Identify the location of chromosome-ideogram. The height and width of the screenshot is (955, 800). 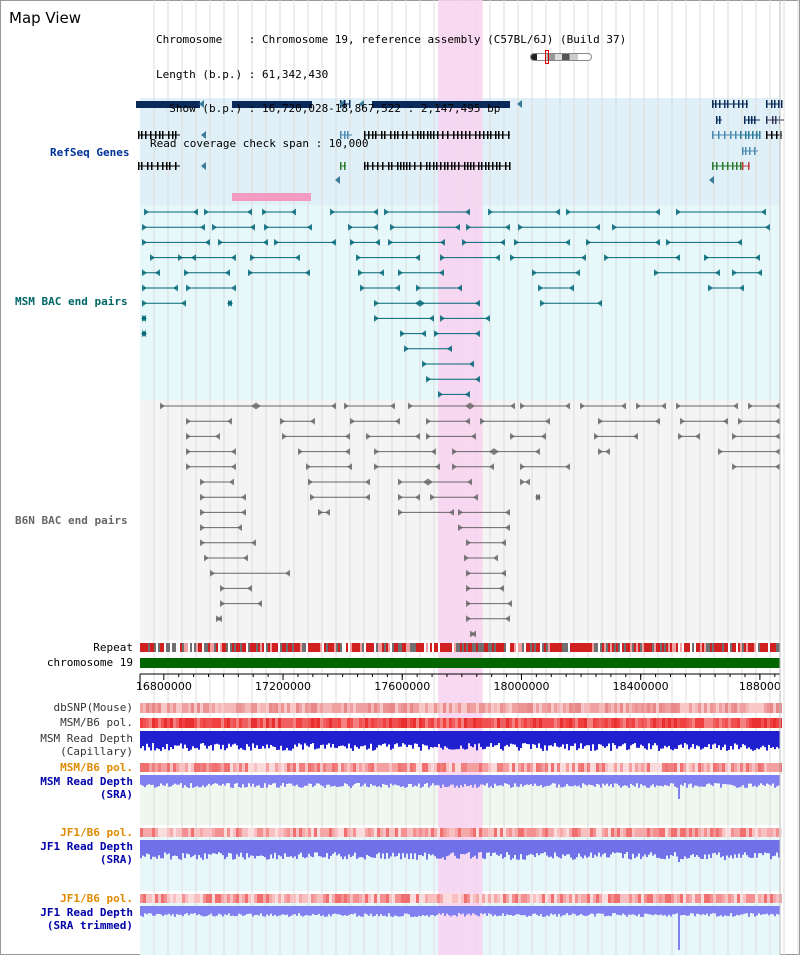
(561, 57).